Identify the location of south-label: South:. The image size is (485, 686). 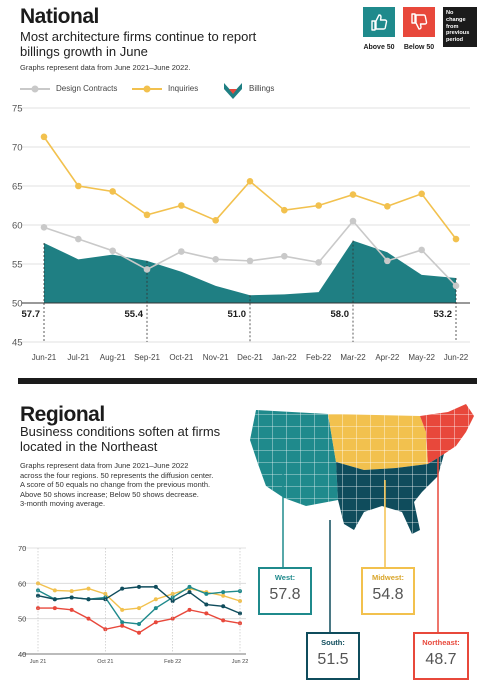
(333, 642).